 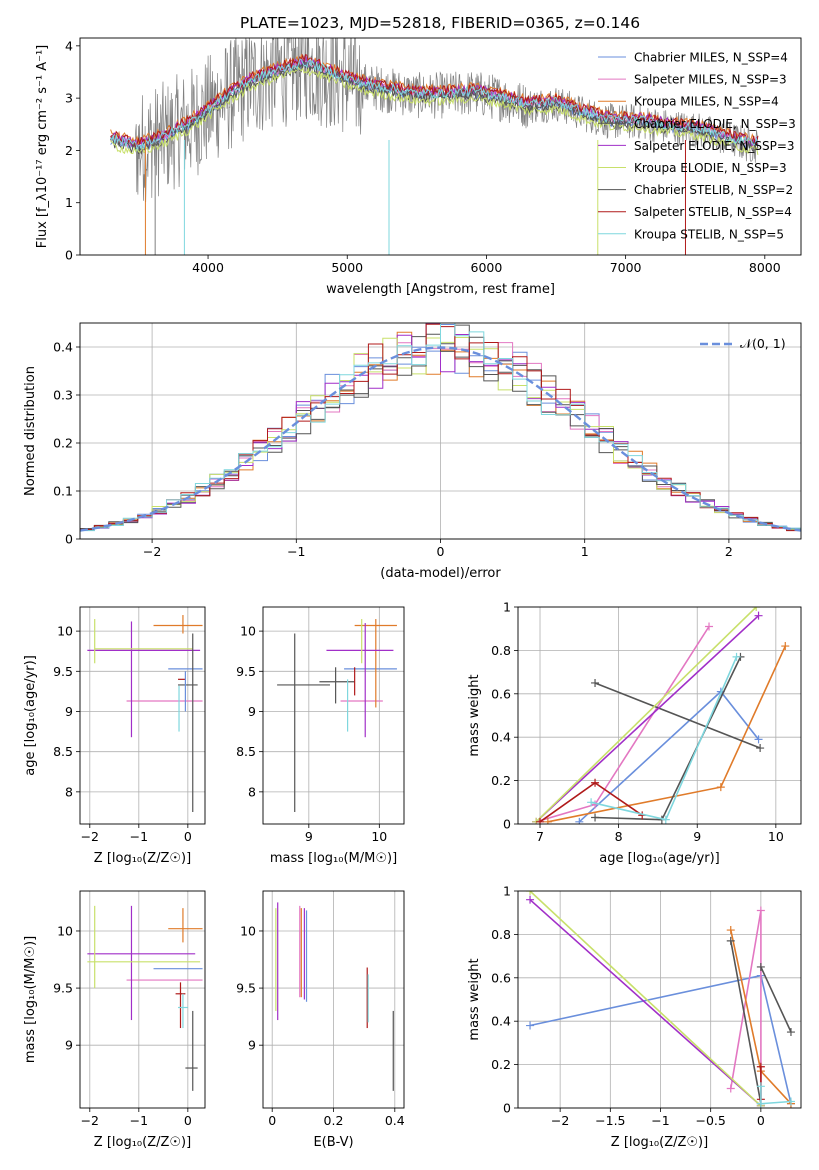 I want to click on y-tick-label: 9, so click(x=252, y=1045).